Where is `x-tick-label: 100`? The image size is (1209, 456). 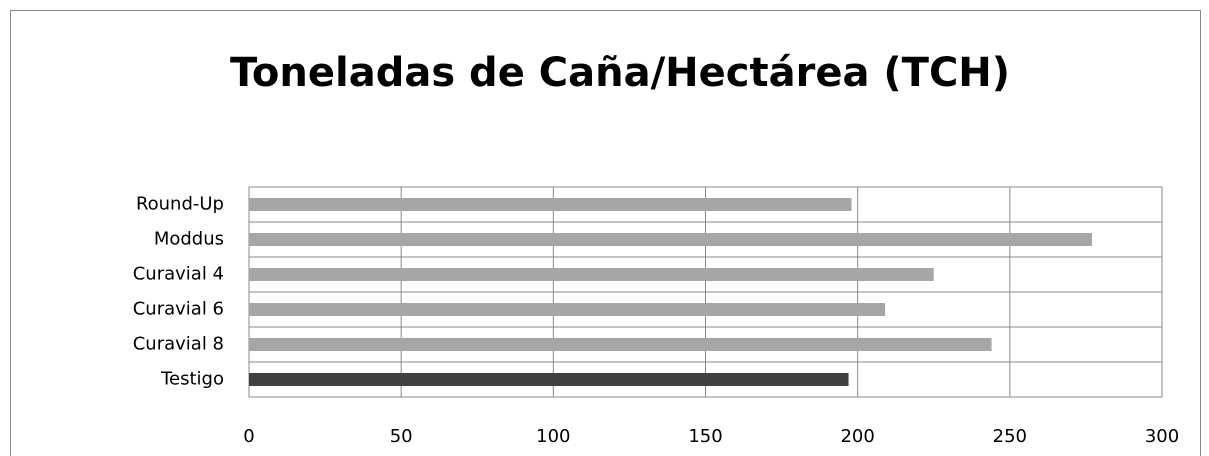
x-tick-label: 100 is located at coordinates (553, 436).